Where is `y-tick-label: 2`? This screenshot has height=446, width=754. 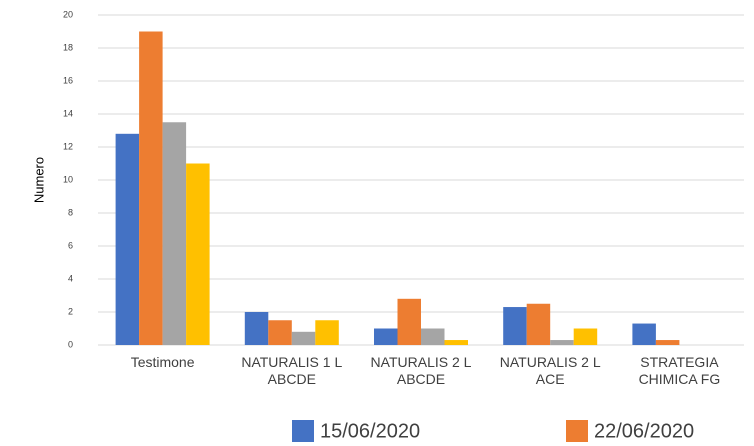
y-tick-label: 2 is located at coordinates (70, 311).